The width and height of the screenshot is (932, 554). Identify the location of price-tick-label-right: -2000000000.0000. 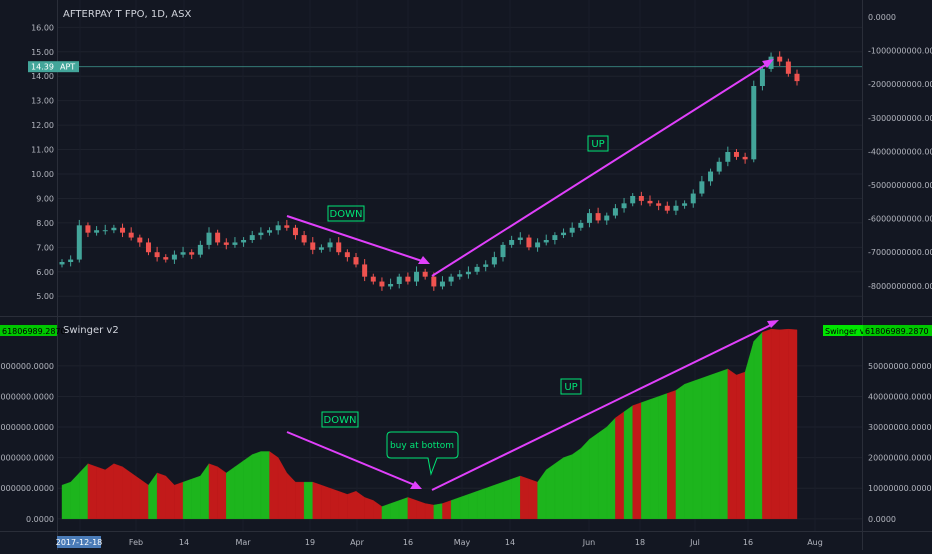
(900, 84).